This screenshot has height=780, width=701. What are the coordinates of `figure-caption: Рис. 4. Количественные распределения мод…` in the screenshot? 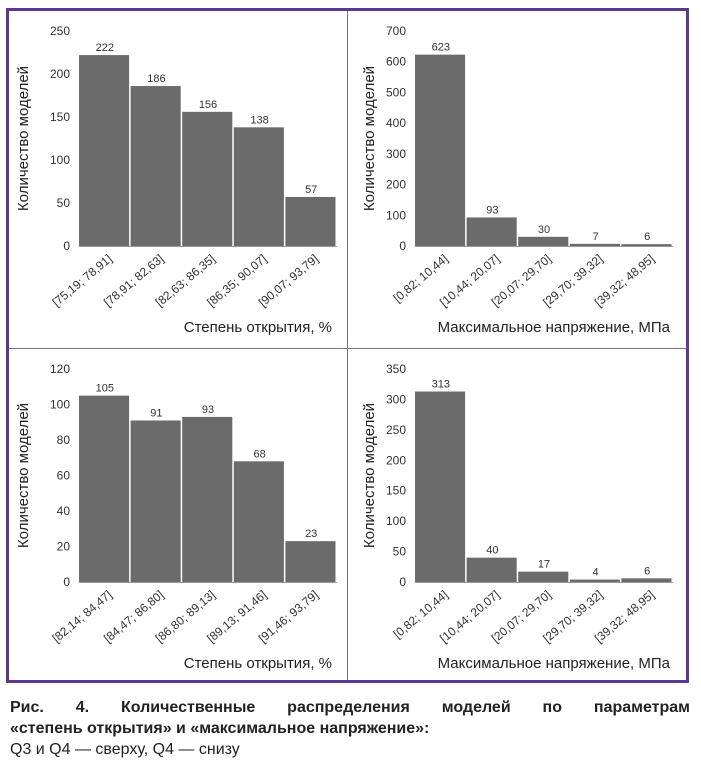 It's located at (350, 728).